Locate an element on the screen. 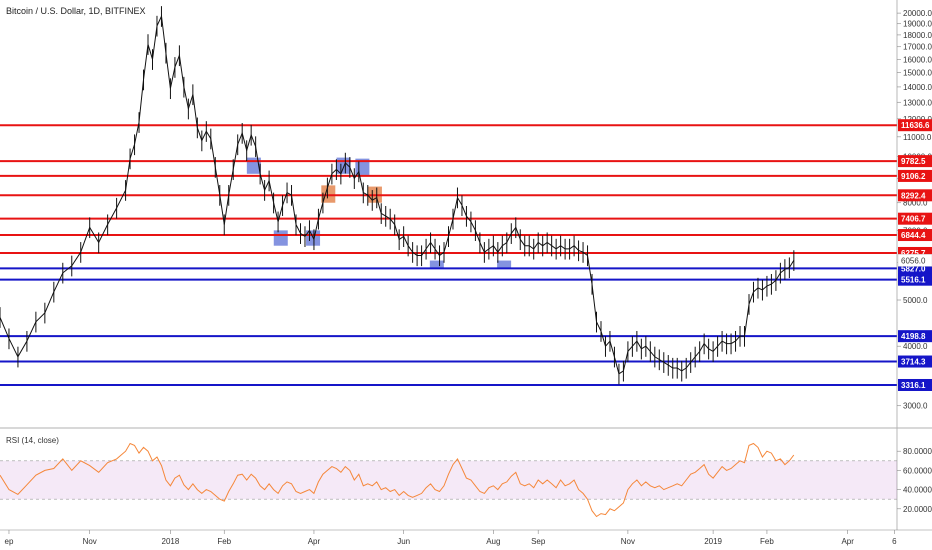  time-tick-label: 2018 is located at coordinates (171, 541).